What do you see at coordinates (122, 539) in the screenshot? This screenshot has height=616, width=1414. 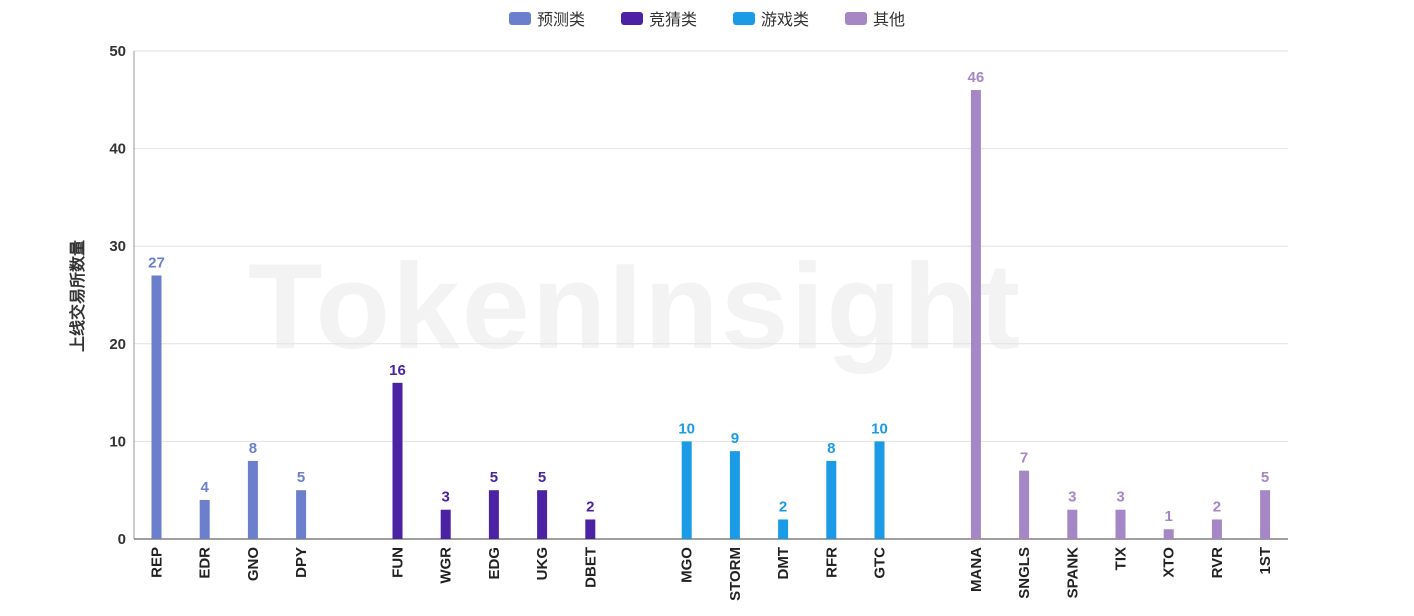 I see `y-tick-label: 0` at bounding box center [122, 539].